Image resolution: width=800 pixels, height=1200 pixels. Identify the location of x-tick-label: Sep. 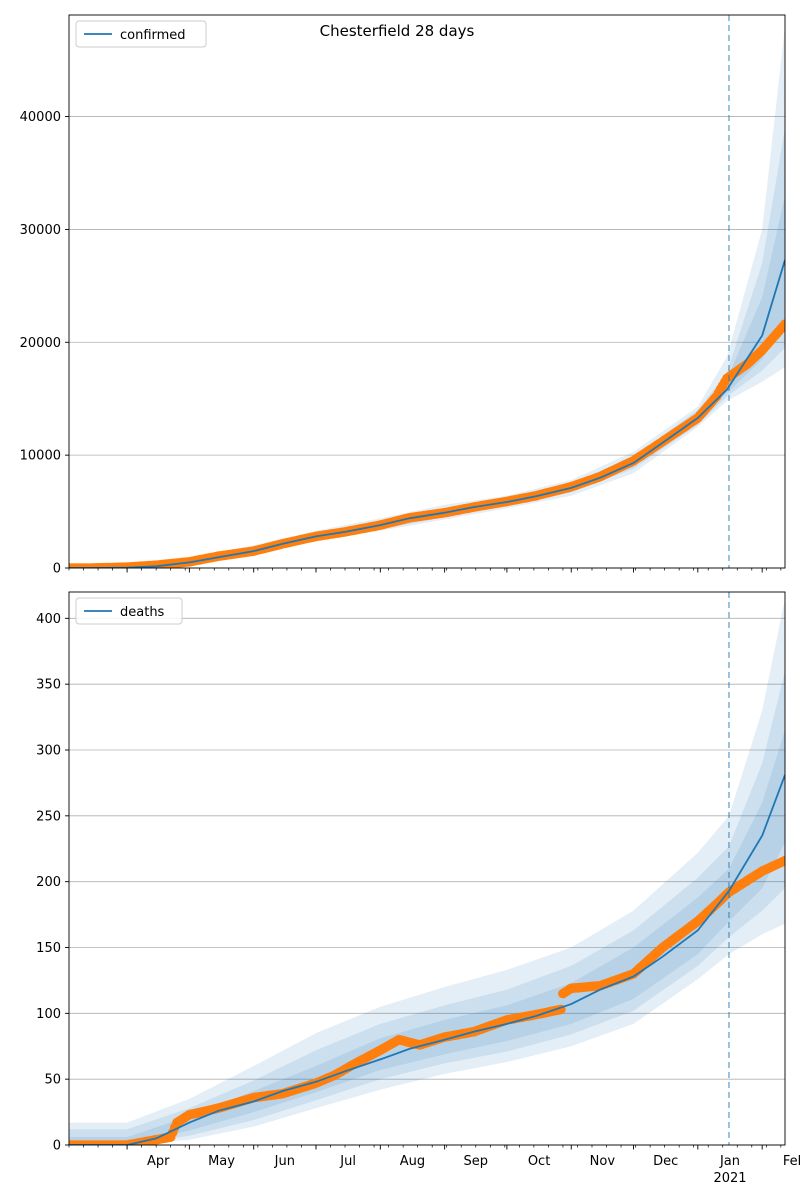
(476, 1161).